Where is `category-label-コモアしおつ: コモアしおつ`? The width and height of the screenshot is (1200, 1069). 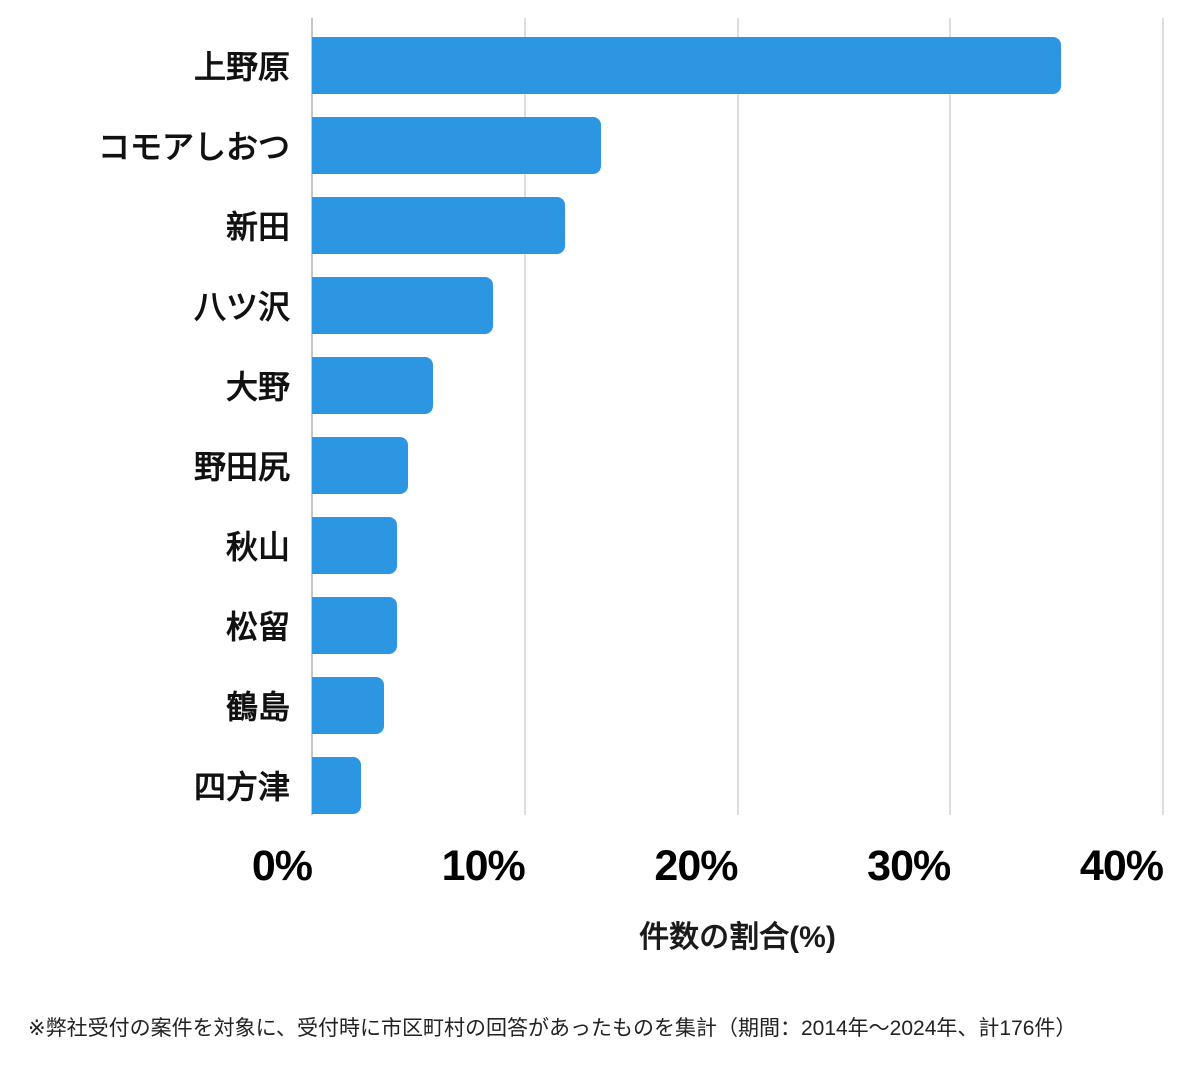 category-label-コモアしおつ: コモアしおつ is located at coordinates (193, 147).